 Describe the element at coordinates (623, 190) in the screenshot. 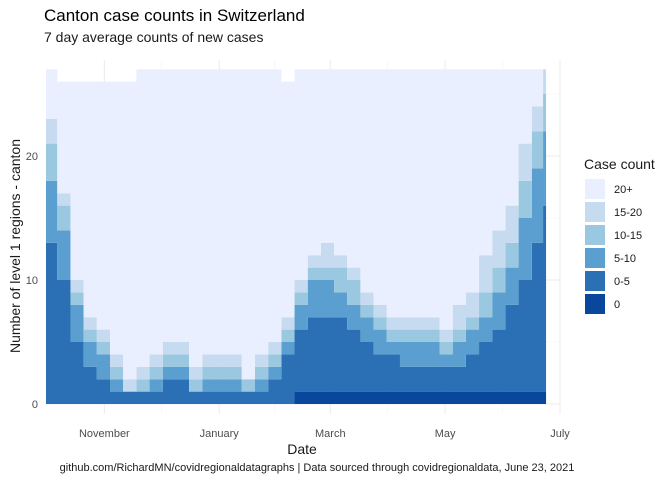

I see `legend-label: 20+` at that location.